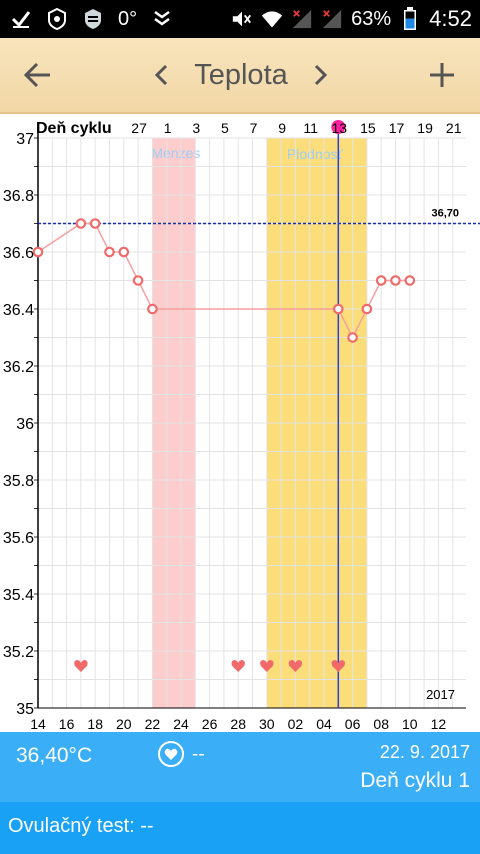 This screenshot has height=854, width=480. What do you see at coordinates (38, 724) in the screenshot?
I see `date-tick-label: 14` at bounding box center [38, 724].